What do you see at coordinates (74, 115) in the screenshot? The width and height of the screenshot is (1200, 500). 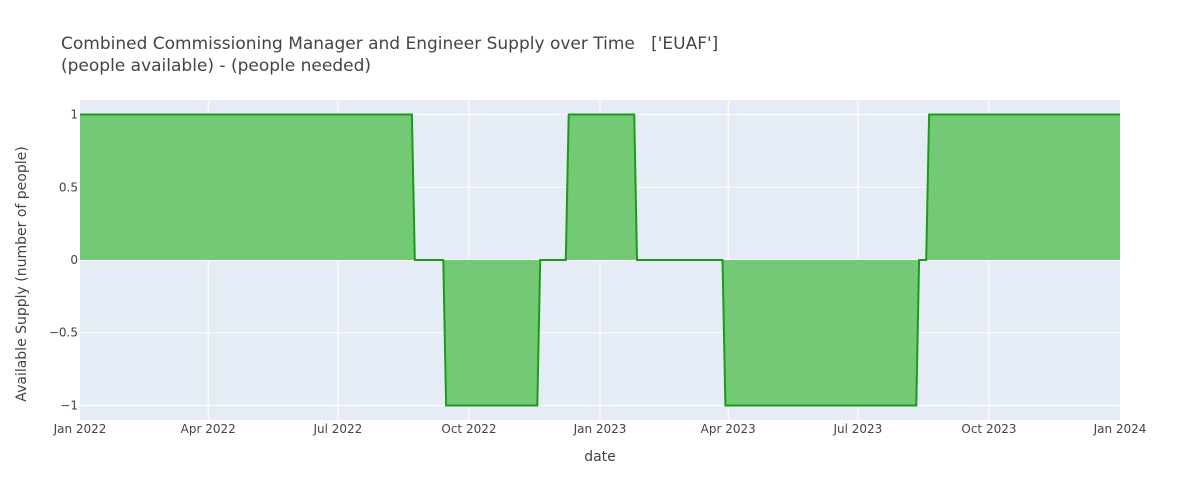 I see `y-tick-label: 1` at bounding box center [74, 115].